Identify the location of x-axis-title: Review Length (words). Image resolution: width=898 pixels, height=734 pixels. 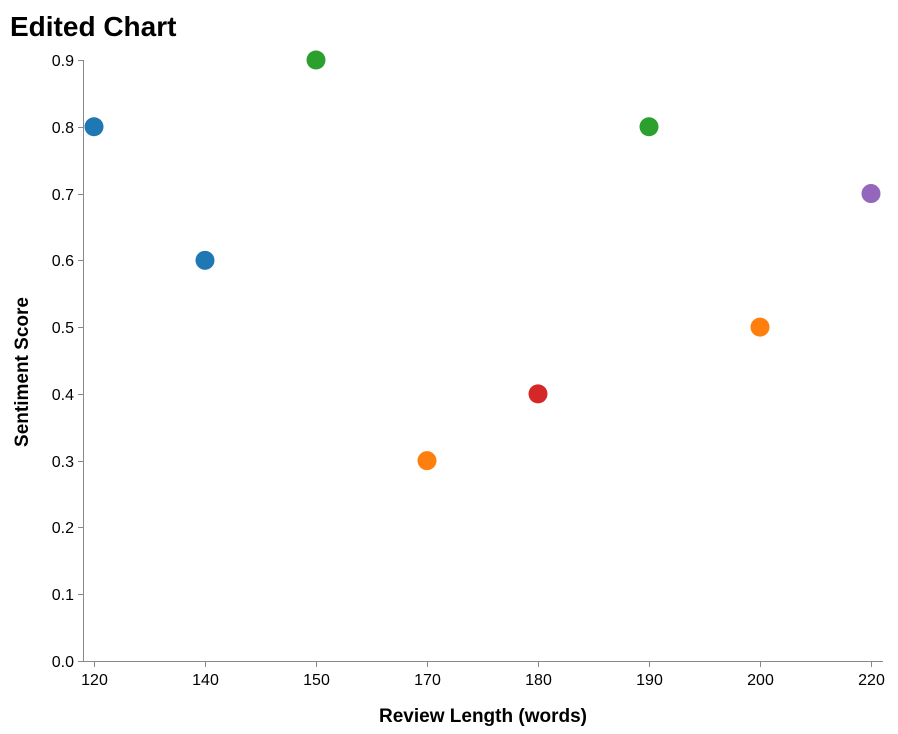
(483, 716).